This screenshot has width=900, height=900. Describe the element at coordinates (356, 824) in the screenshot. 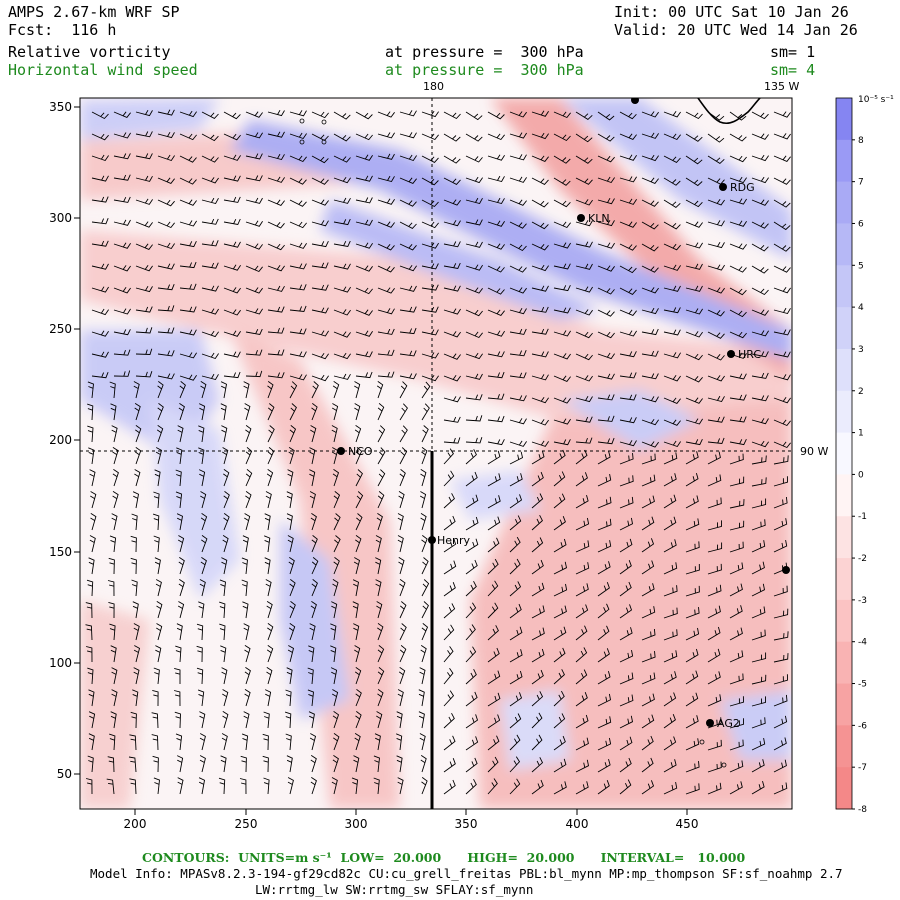

I see `x-tick-300: 300` at that location.